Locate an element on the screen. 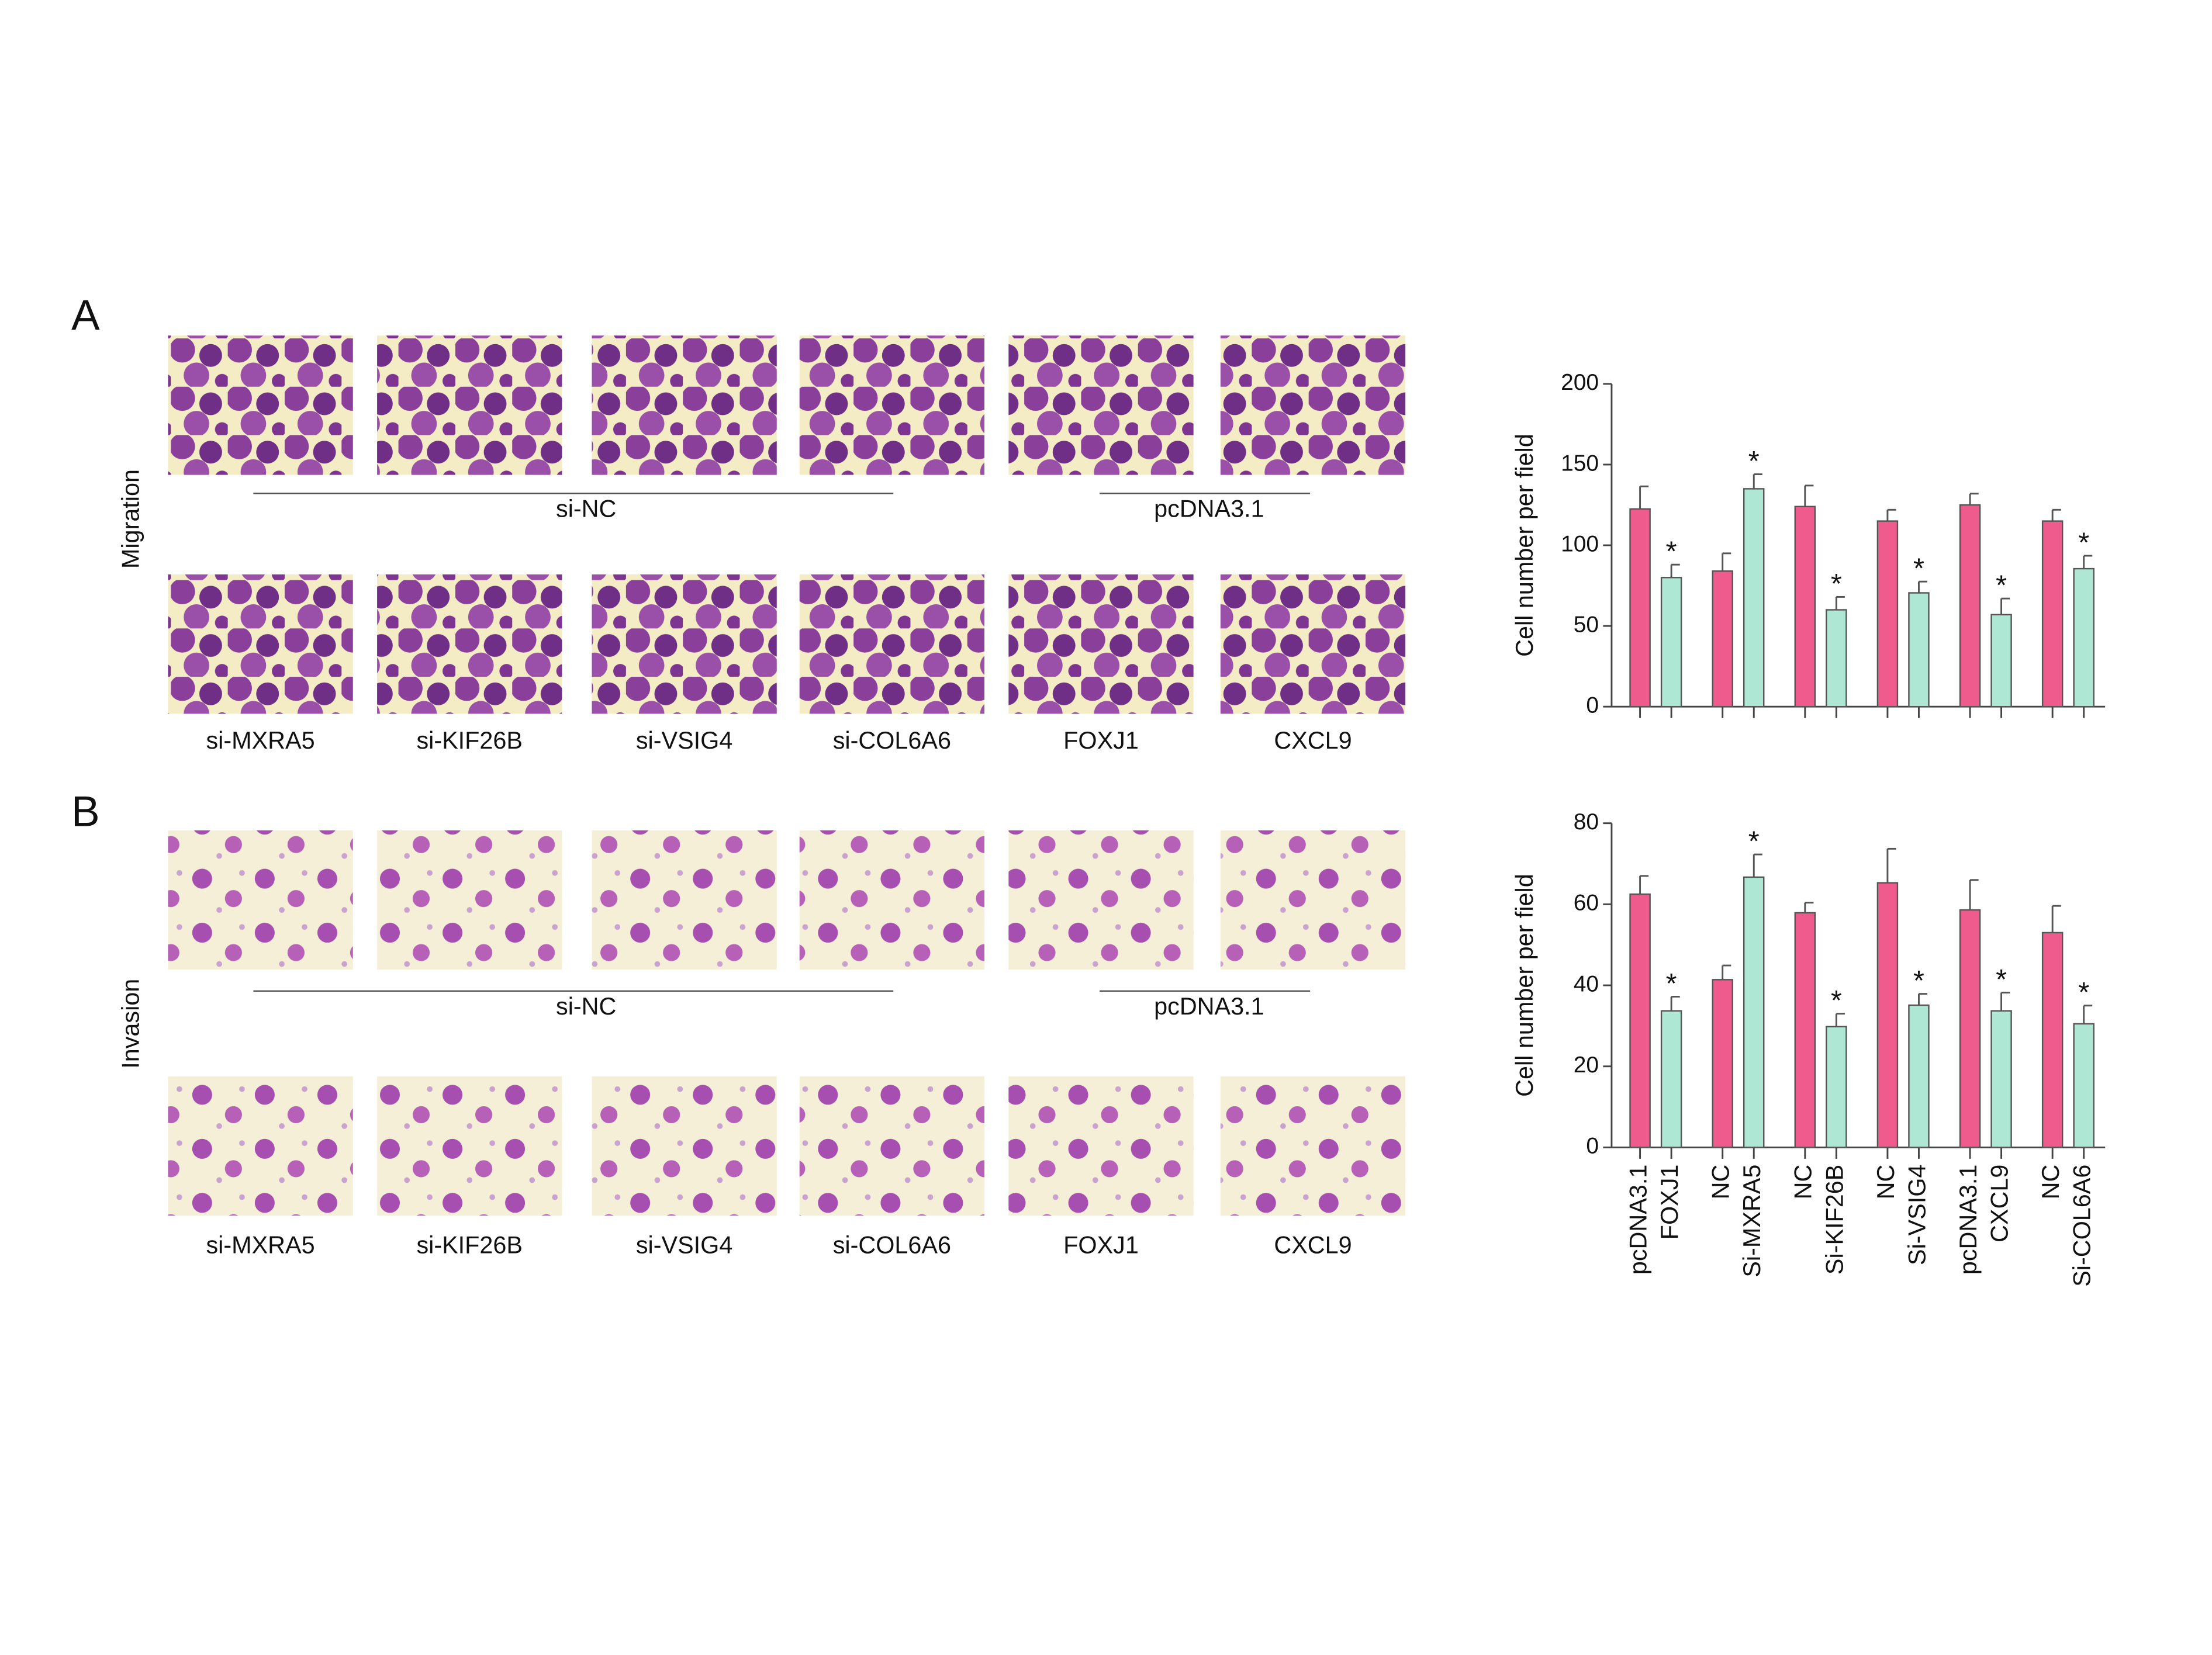 The width and height of the screenshot is (2212, 1655). y-tick-label: 20 is located at coordinates (1586, 1065).